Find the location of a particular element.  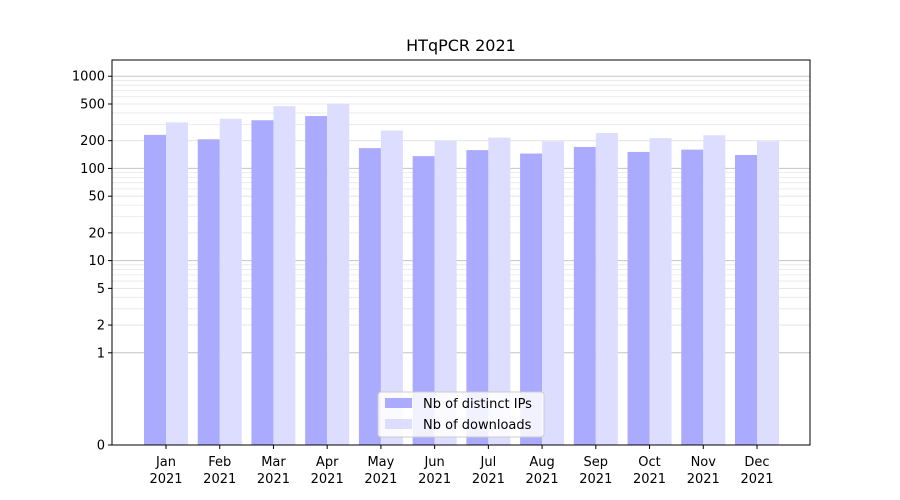

bar-downloads-jan is located at coordinates (177, 283).